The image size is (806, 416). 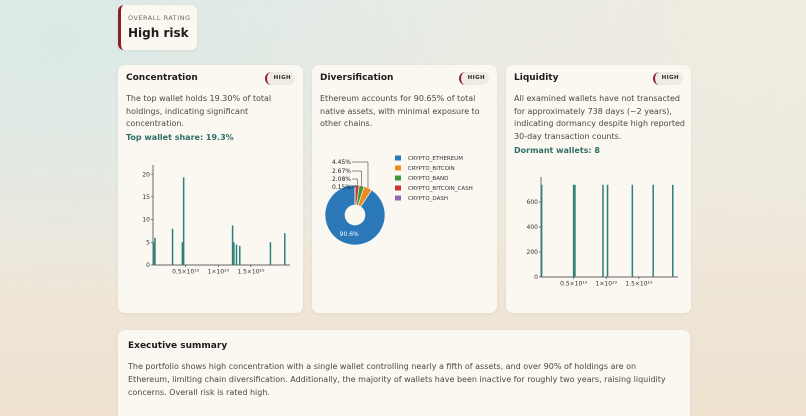 What do you see at coordinates (536, 78) in the screenshot?
I see `card-title: Liquidity` at bounding box center [536, 78].